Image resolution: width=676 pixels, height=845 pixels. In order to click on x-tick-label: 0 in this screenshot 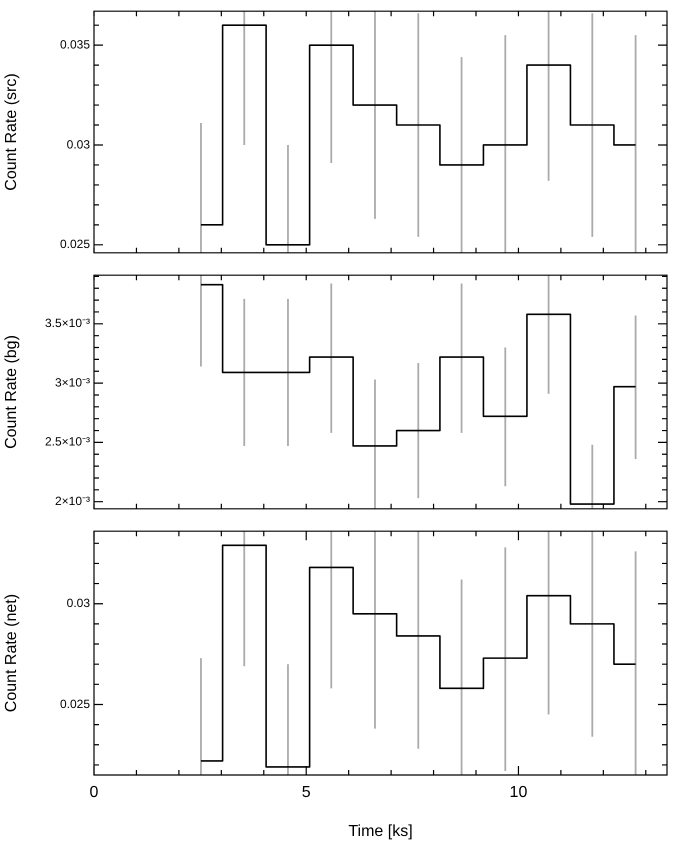, I will do `click(94, 793)`.